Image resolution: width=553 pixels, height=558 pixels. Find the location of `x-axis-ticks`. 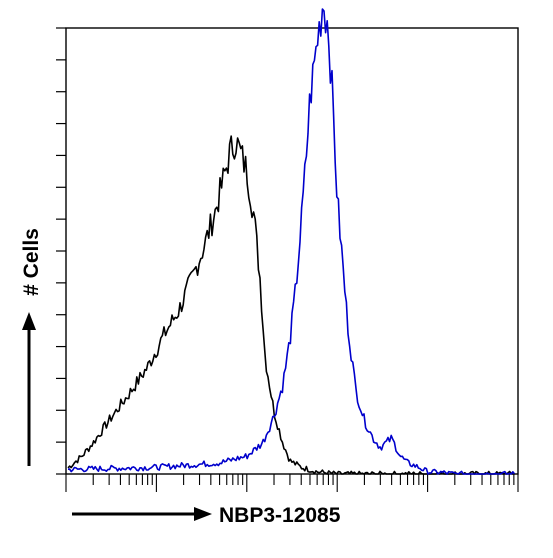

x-axis-ticks is located at coordinates (292, 483).